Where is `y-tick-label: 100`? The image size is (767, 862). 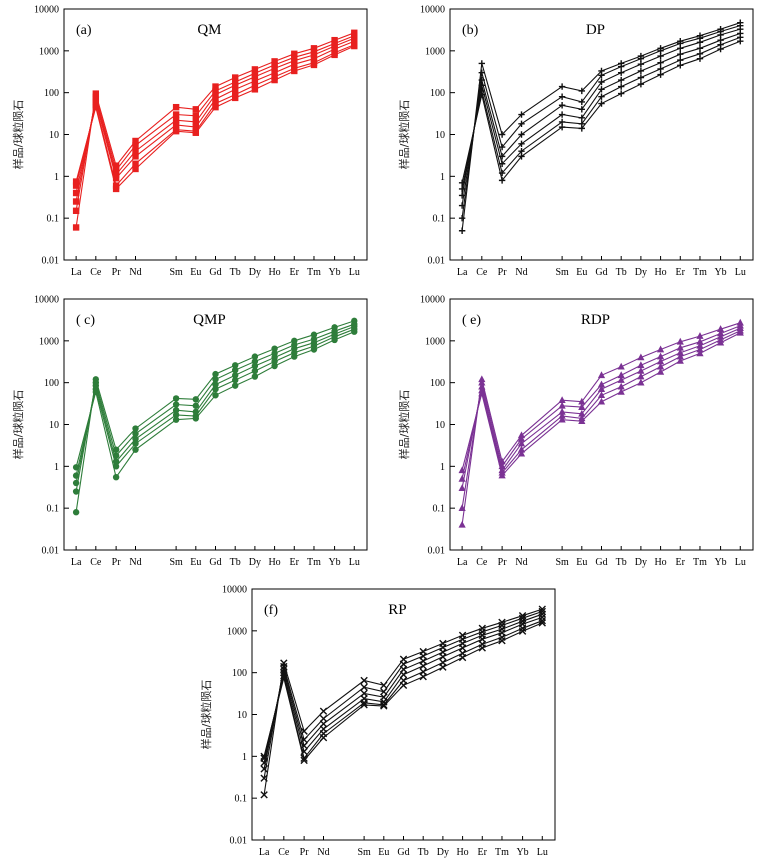
y-tick-label: 100 is located at coordinates (437, 383).